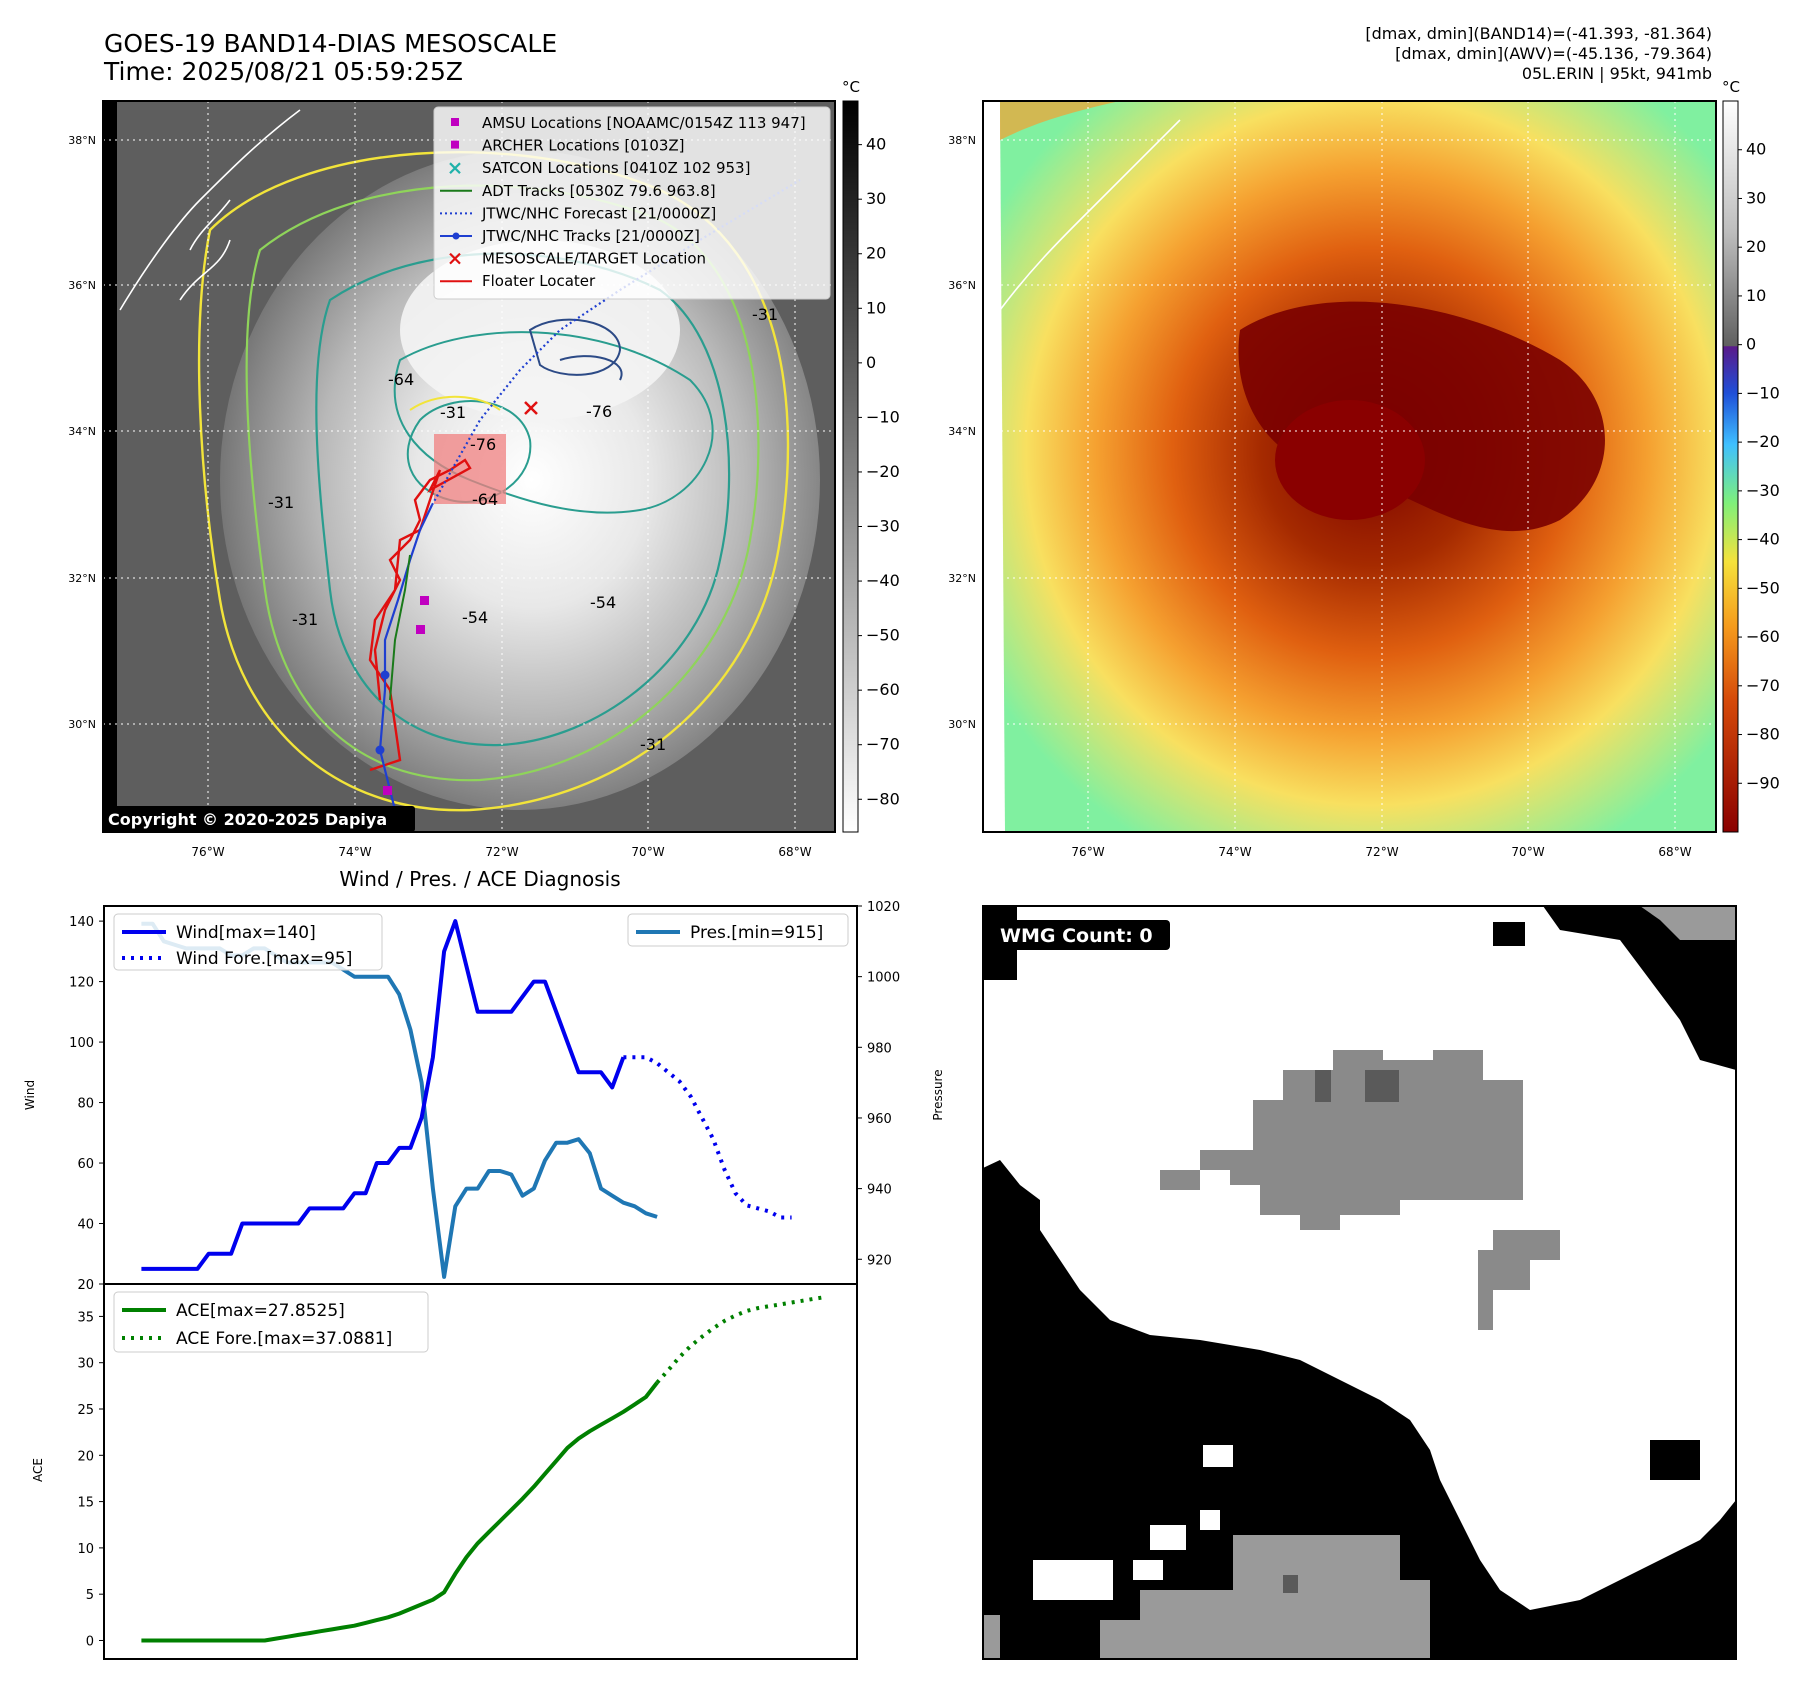 The width and height of the screenshot is (1797, 1690). I want to click on awv-dry-band, so click(1421, 416).